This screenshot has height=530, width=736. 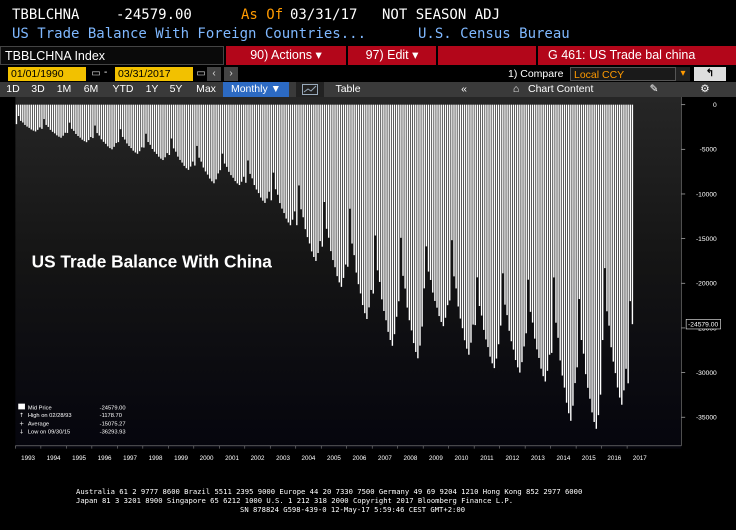 I want to click on chart-content-button: Chart Content, so click(x=561, y=89).